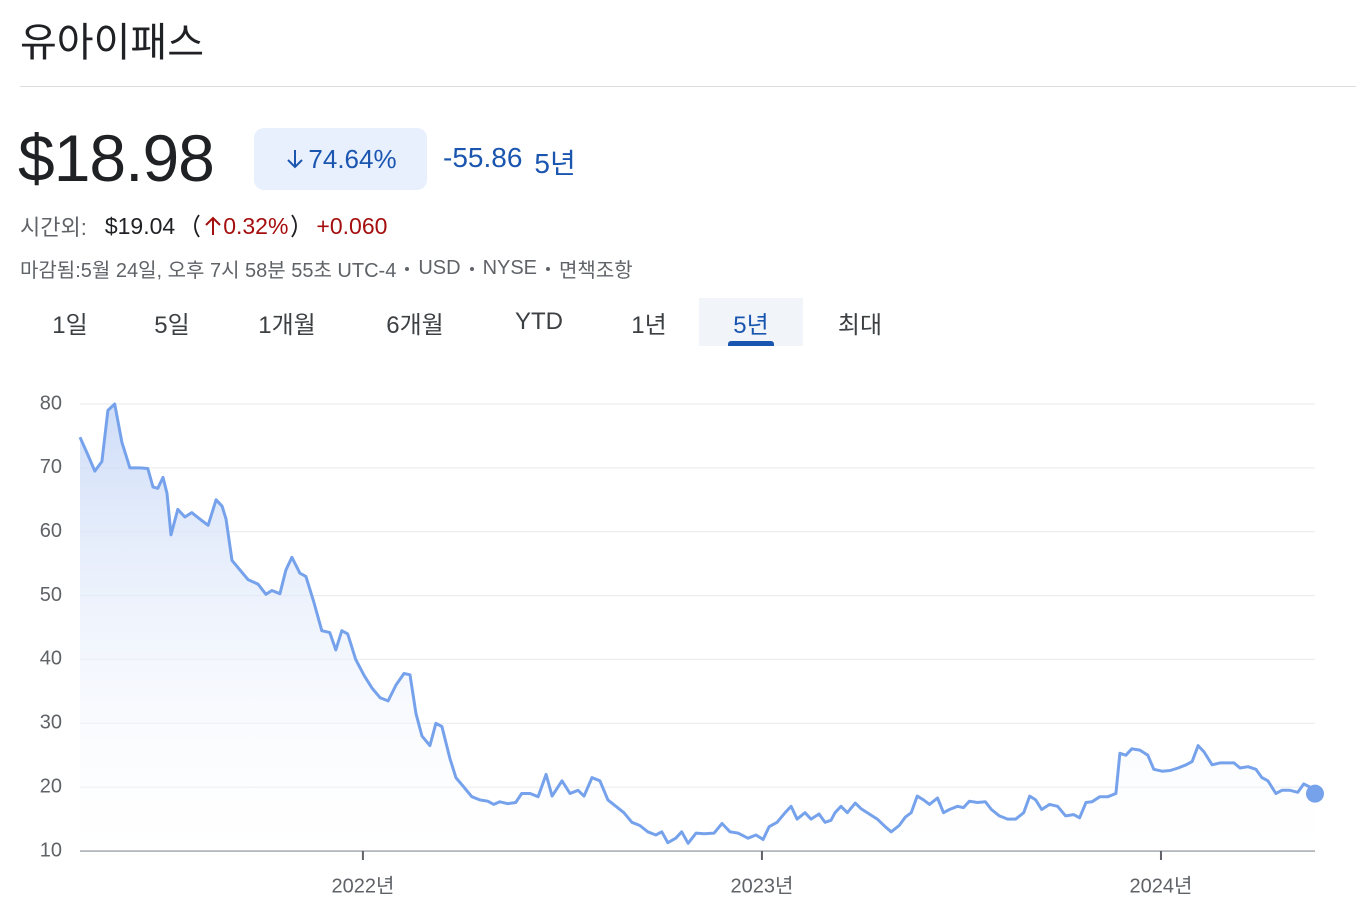 This screenshot has height=910, width=1356. I want to click on after-hours-label: 시간외:, so click(53, 227).